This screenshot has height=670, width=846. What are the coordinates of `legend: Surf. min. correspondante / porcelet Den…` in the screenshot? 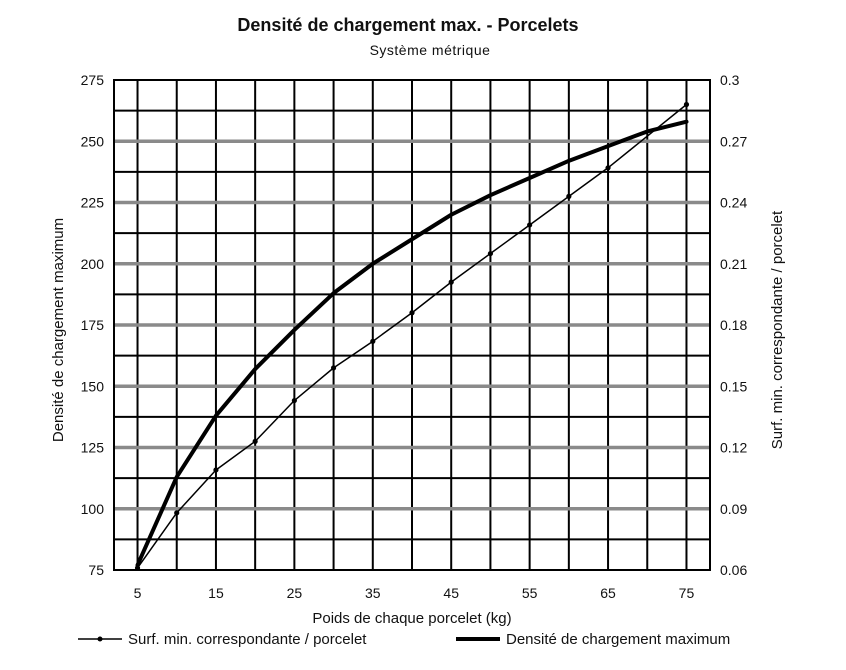 It's located at (404, 639).